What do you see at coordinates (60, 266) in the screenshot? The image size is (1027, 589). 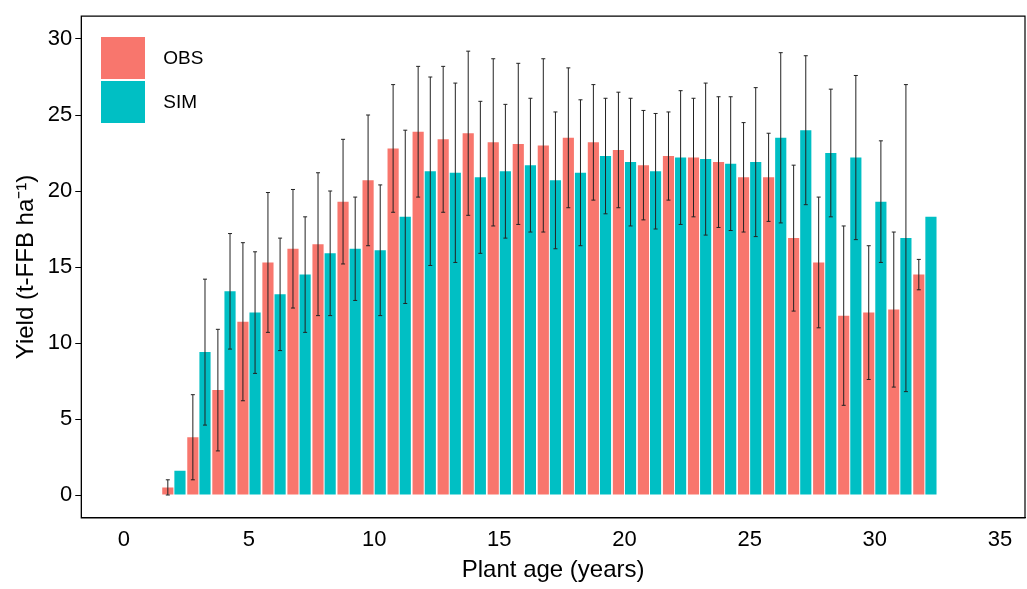 I see `y-tick-label: 15` at bounding box center [60, 266].